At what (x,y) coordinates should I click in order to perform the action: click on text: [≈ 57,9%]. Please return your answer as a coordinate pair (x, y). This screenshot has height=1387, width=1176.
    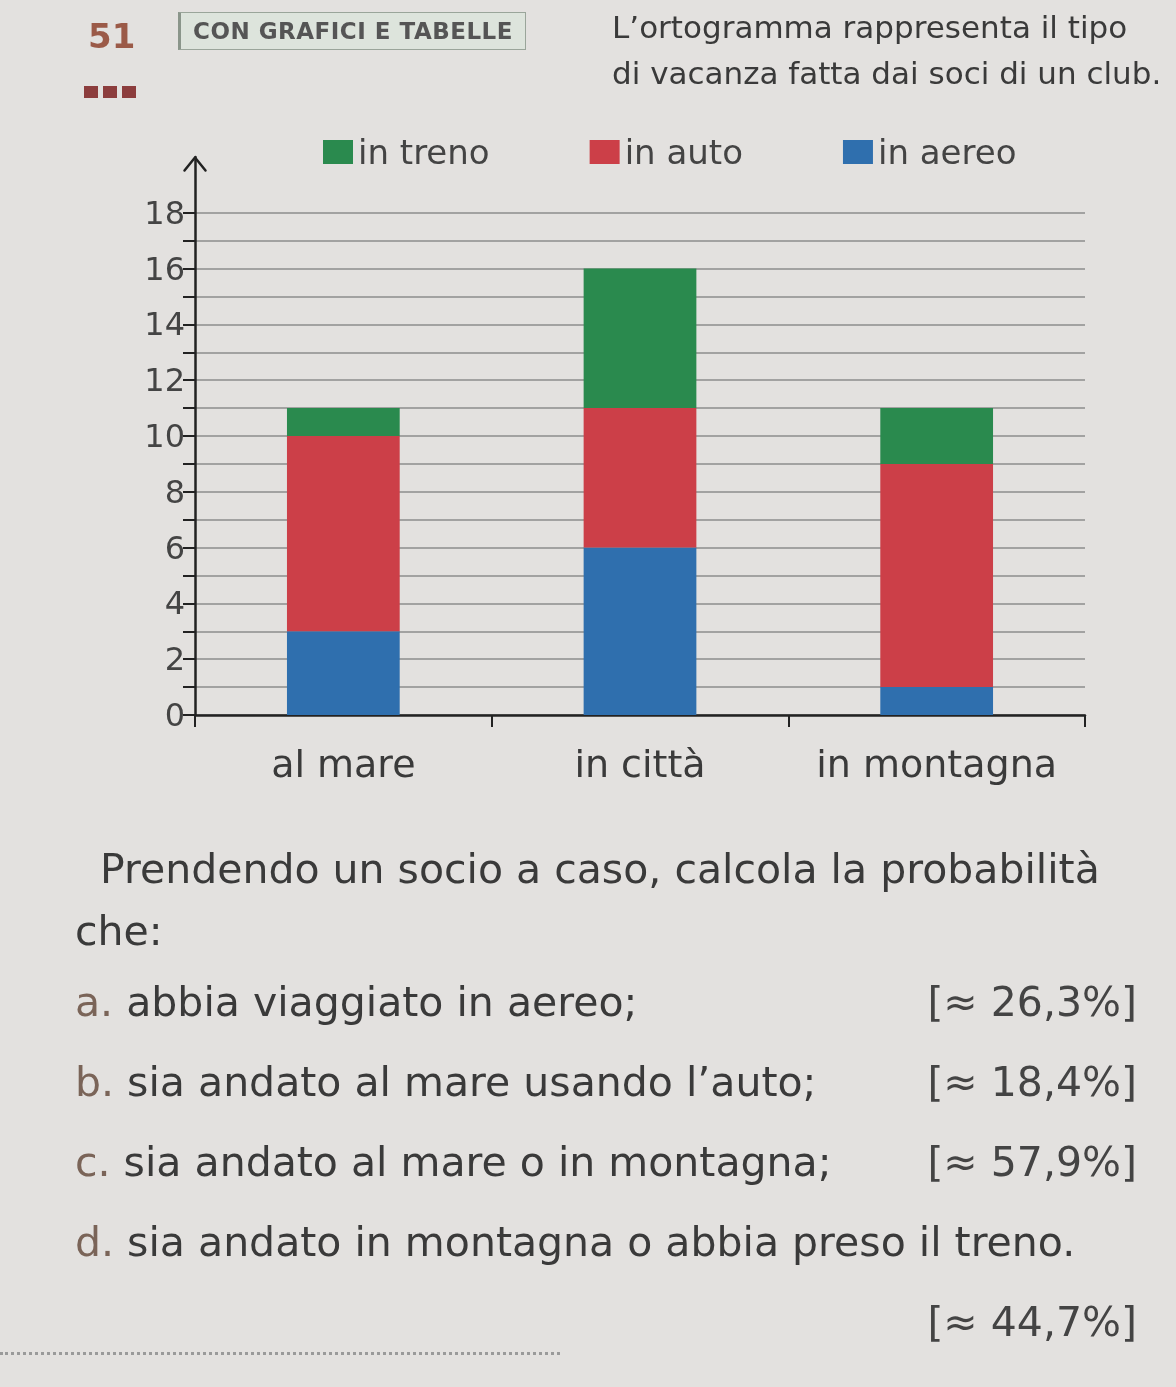
    Looking at the image, I should click on (1031, 1162).